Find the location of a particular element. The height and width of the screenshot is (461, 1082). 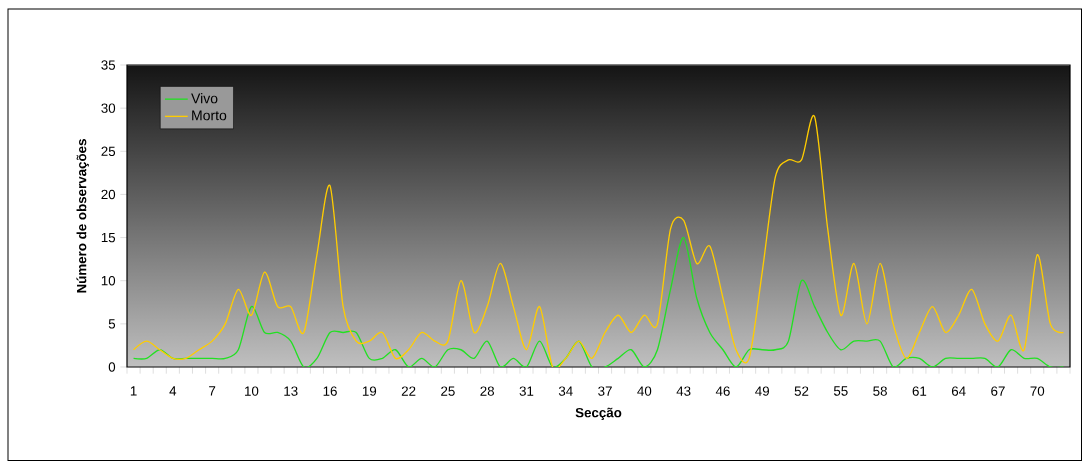

x-tick-label: 13 is located at coordinates (291, 391).